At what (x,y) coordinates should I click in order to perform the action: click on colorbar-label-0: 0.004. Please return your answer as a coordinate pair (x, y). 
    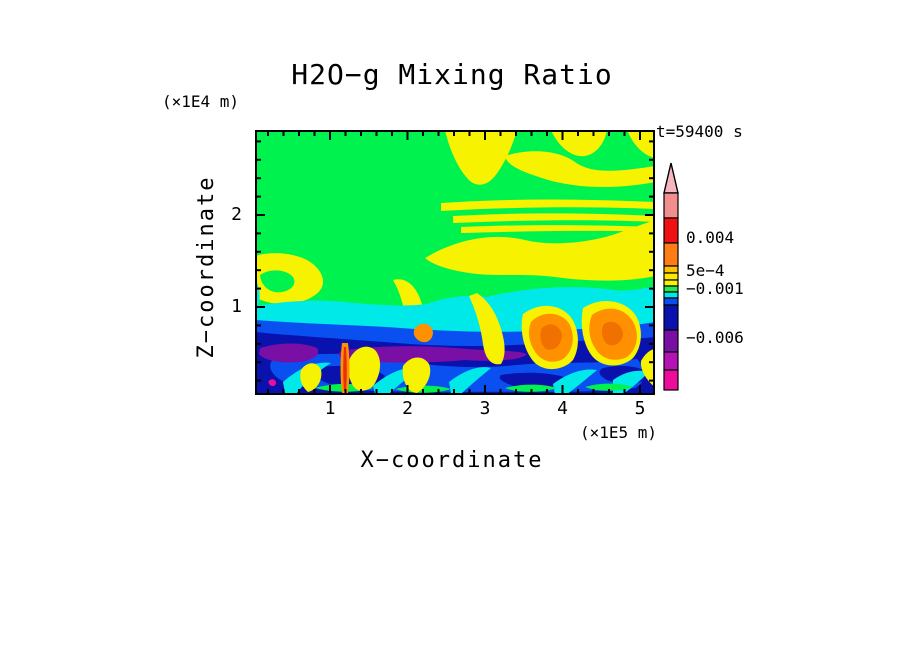
    Looking at the image, I should click on (710, 237).